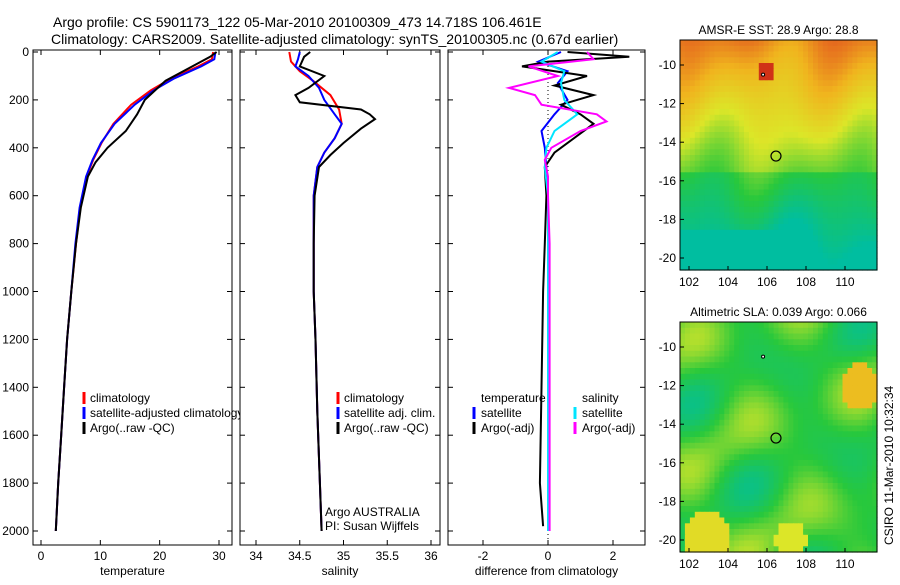  What do you see at coordinates (19, 196) in the screenshot?
I see `y-tick-label: 600` at bounding box center [19, 196].